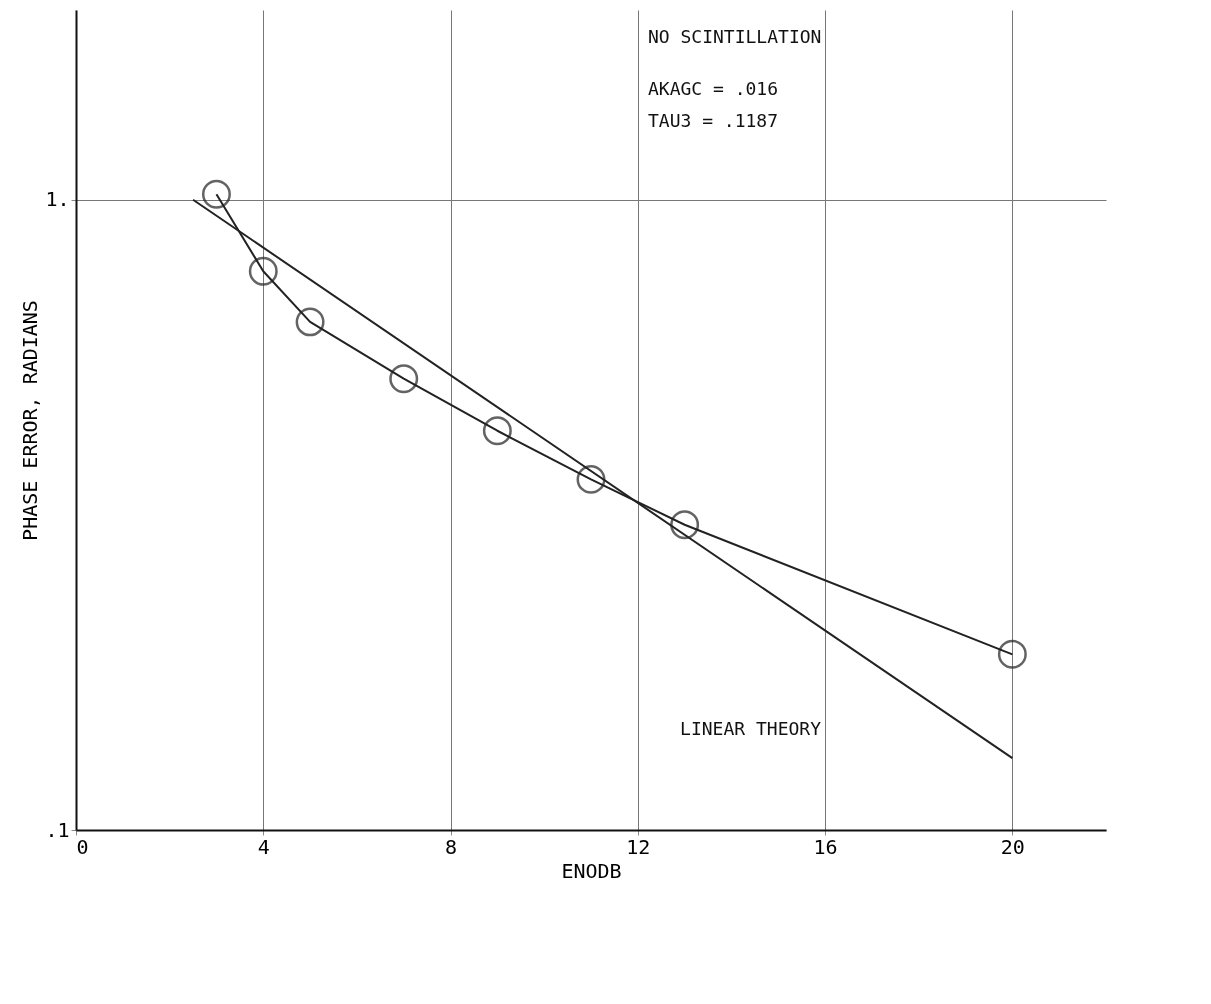  What do you see at coordinates (451, 846) in the screenshot?
I see `x-tick-label: 8` at bounding box center [451, 846].